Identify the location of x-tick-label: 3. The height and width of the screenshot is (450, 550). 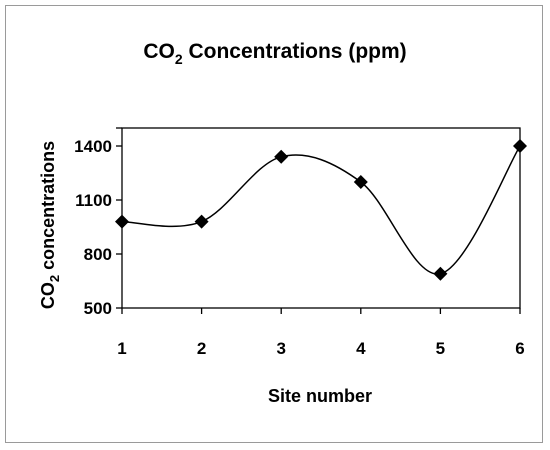
(280, 348).